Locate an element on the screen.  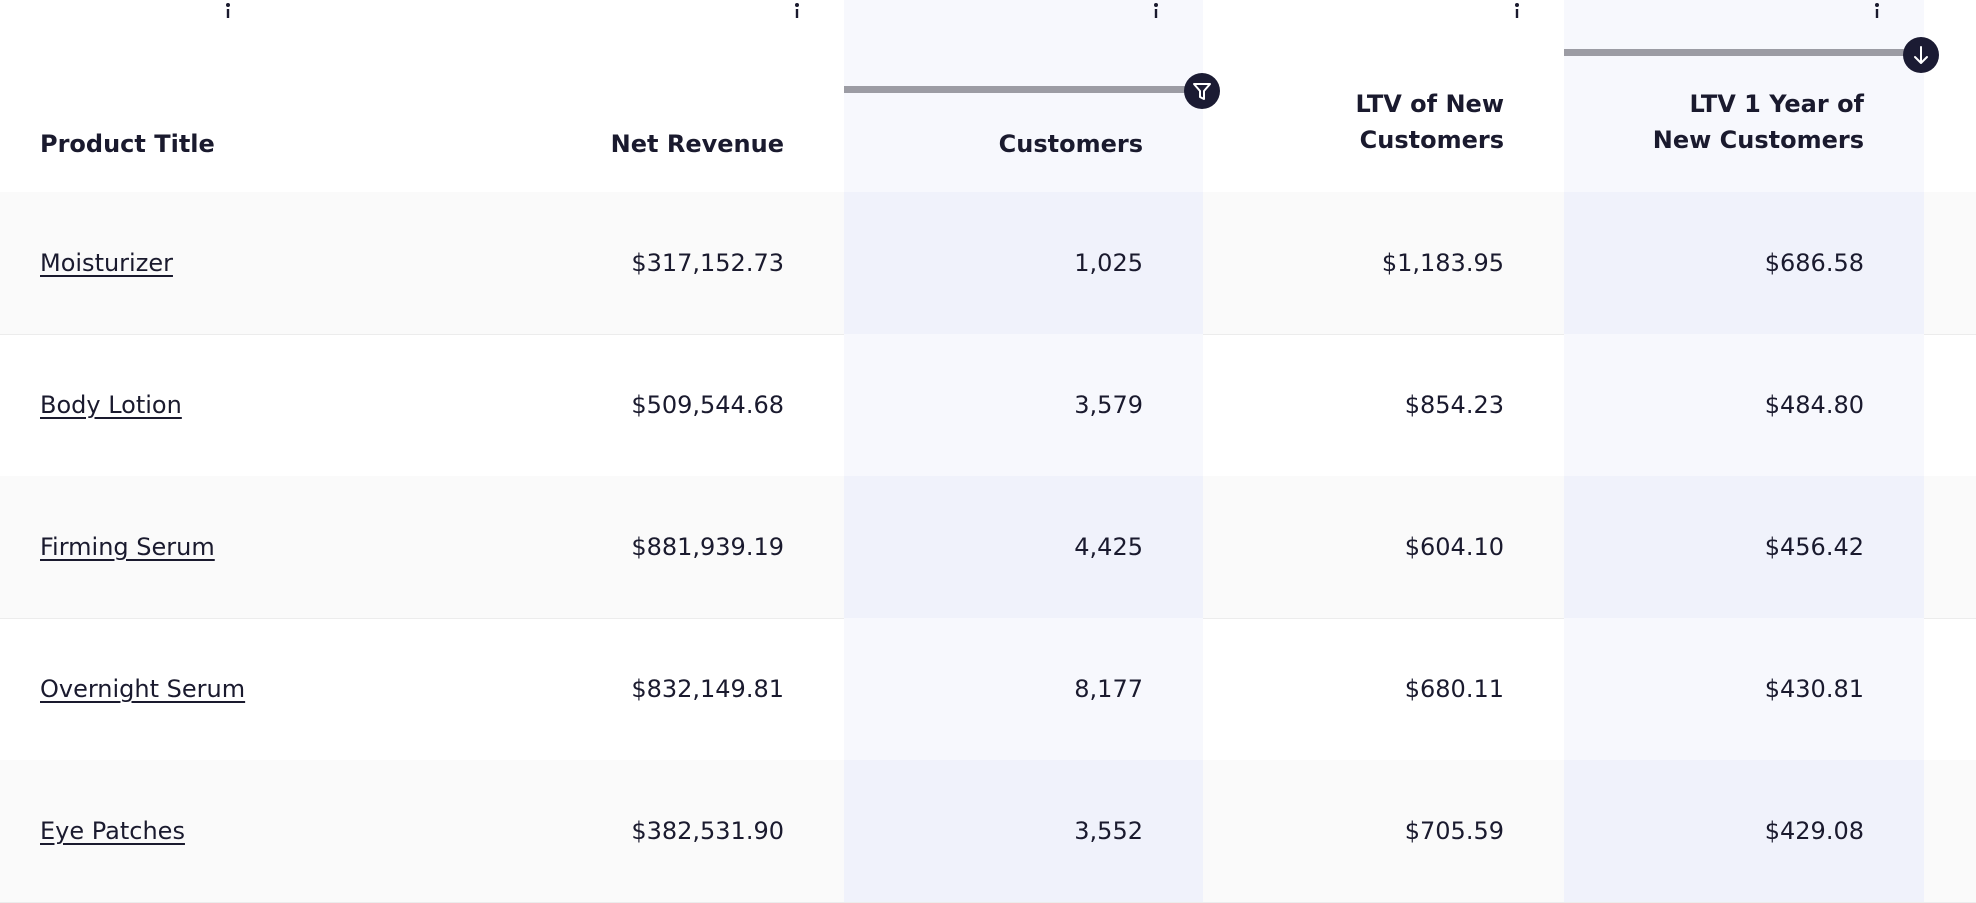
cell-value: $509,544.68 is located at coordinates (707, 405).